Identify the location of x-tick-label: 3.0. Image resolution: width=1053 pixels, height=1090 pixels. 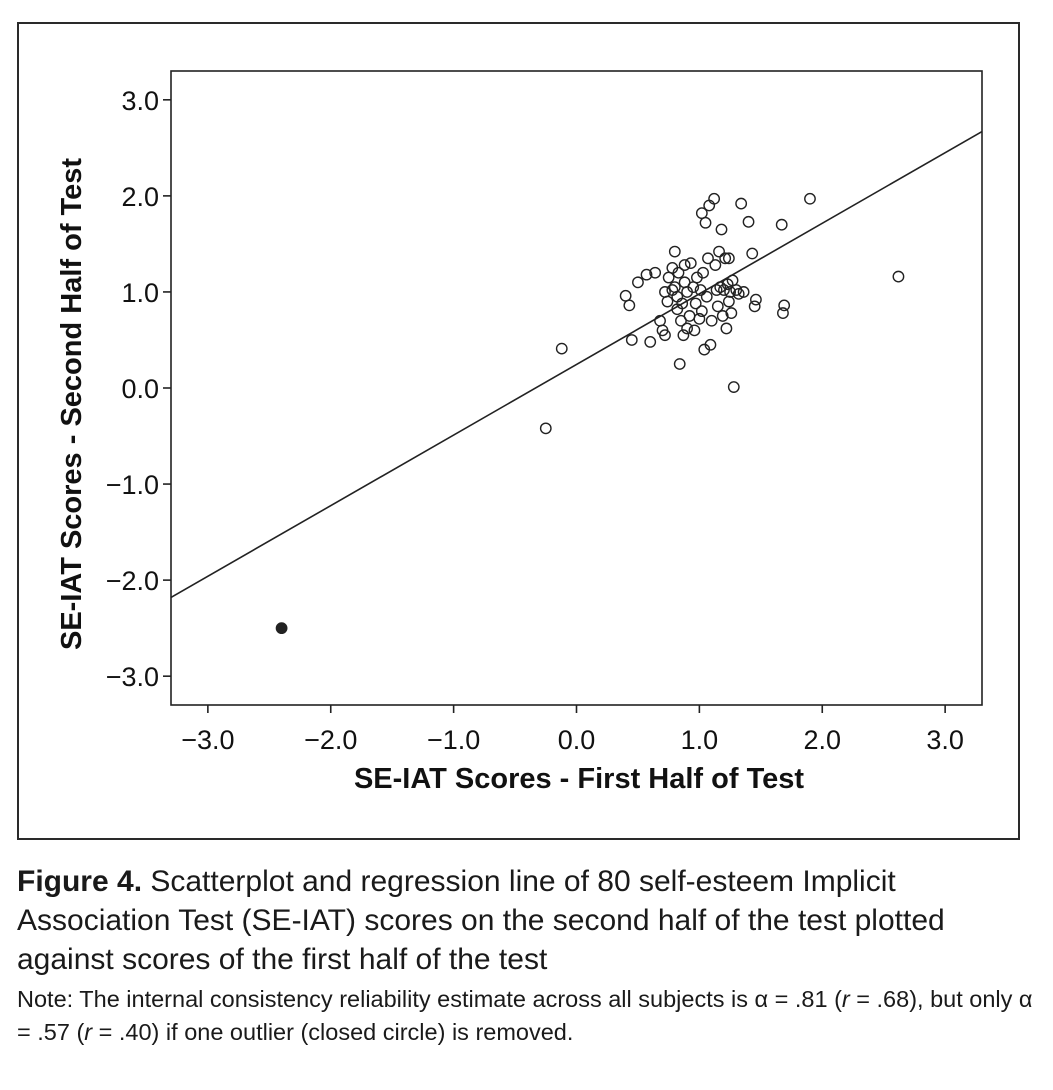
(945, 740).